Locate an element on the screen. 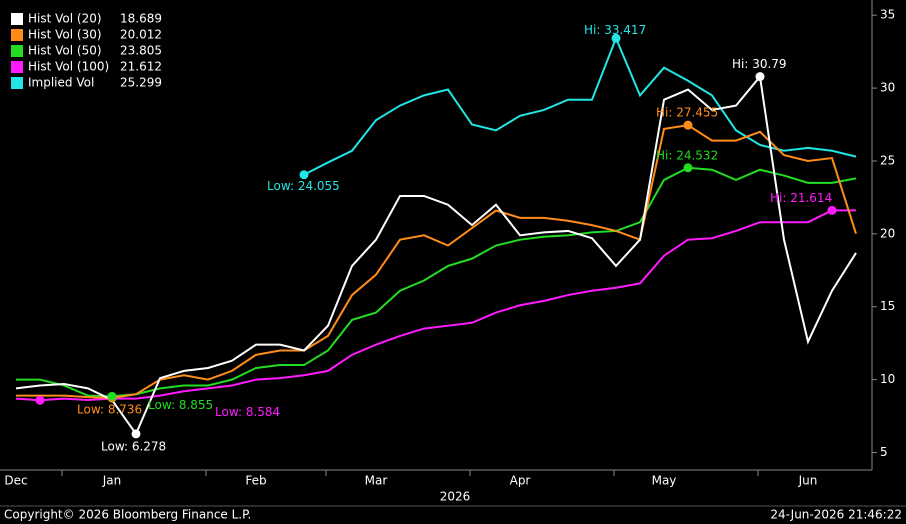  marker-label: Low: 8.855 is located at coordinates (180, 405).